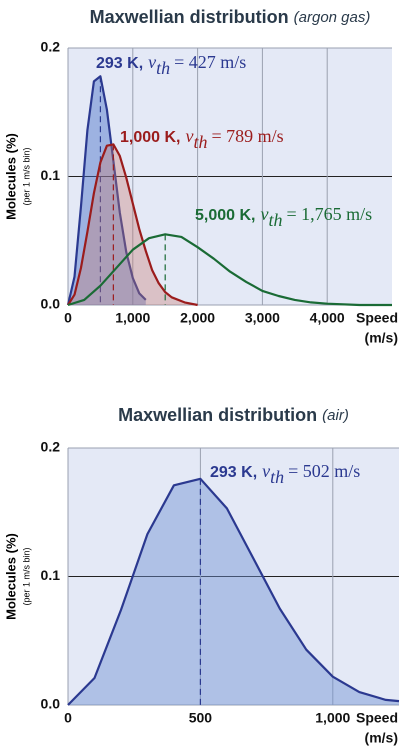 This screenshot has height=751, width=401. I want to click on chart-title: Maxwellian distribution (argon gas), so click(230, 17).